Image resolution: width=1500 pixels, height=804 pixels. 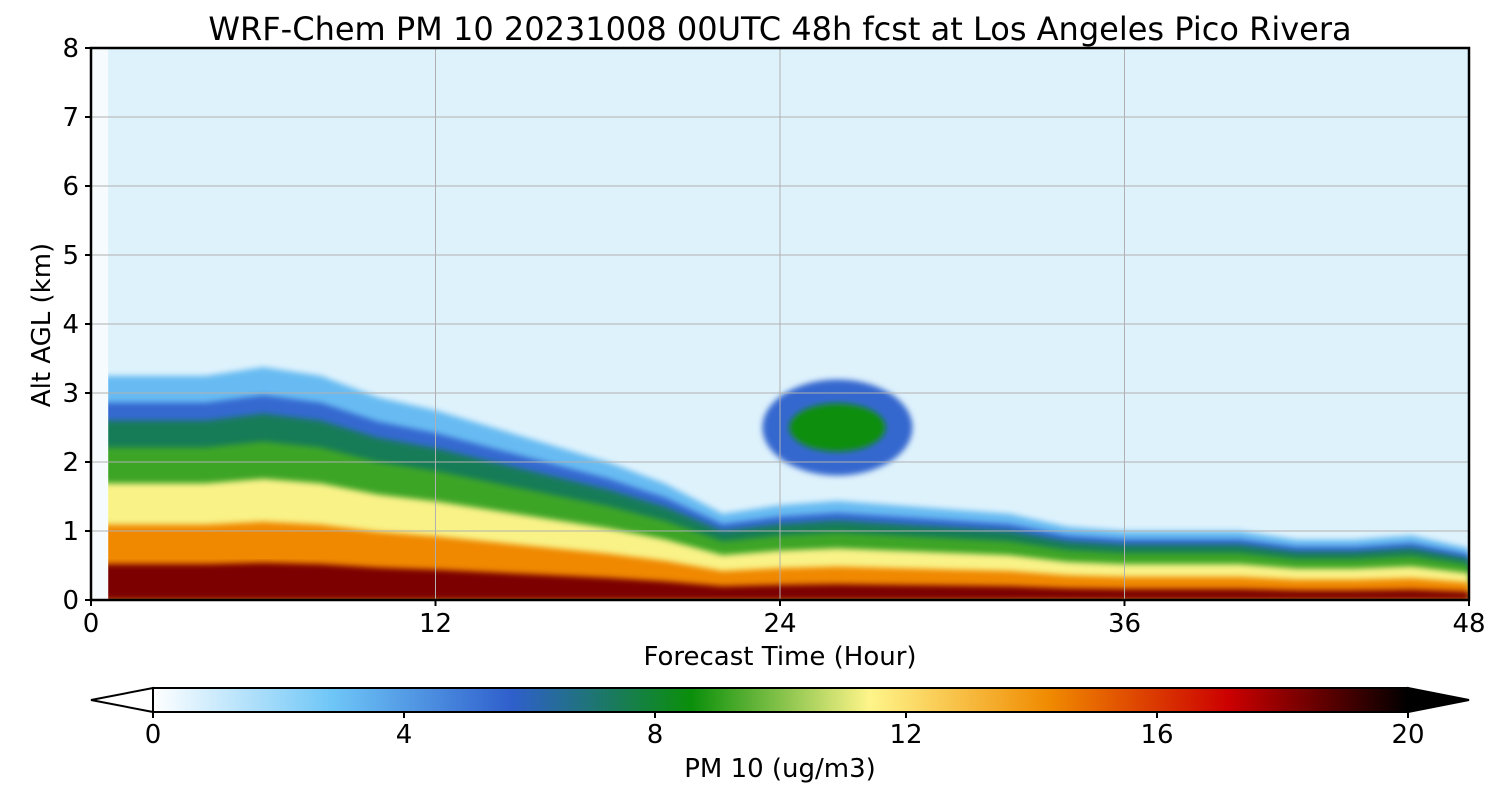 What do you see at coordinates (435, 624) in the screenshot?
I see `x-tick-label: 12` at bounding box center [435, 624].